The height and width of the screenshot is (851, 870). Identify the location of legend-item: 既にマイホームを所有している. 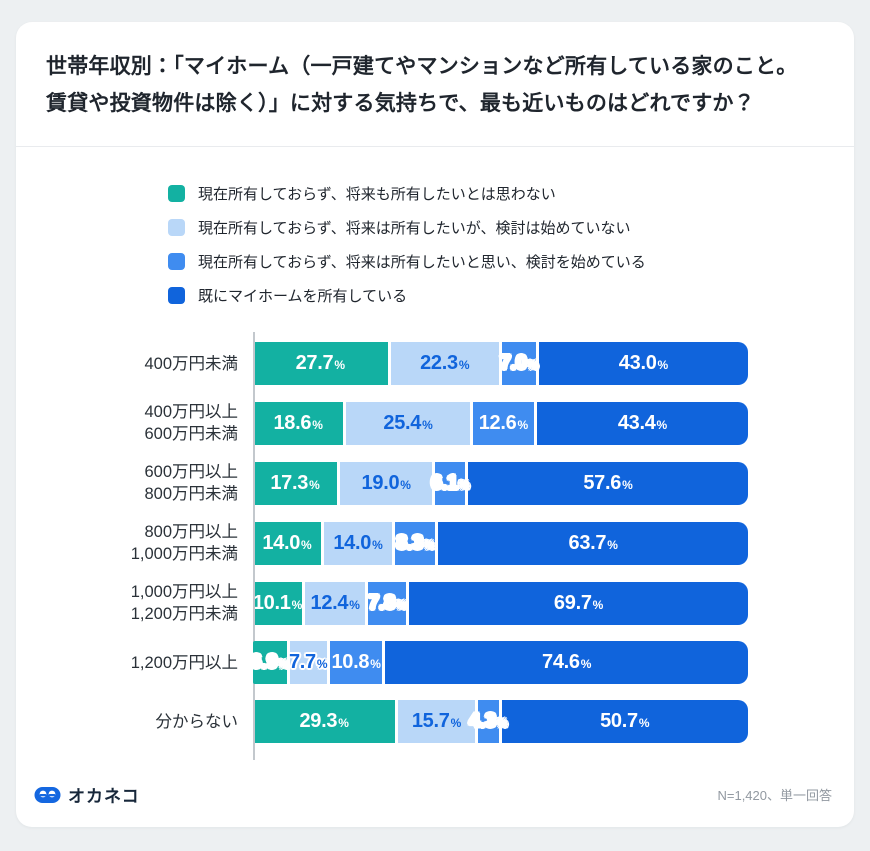
(491, 295).